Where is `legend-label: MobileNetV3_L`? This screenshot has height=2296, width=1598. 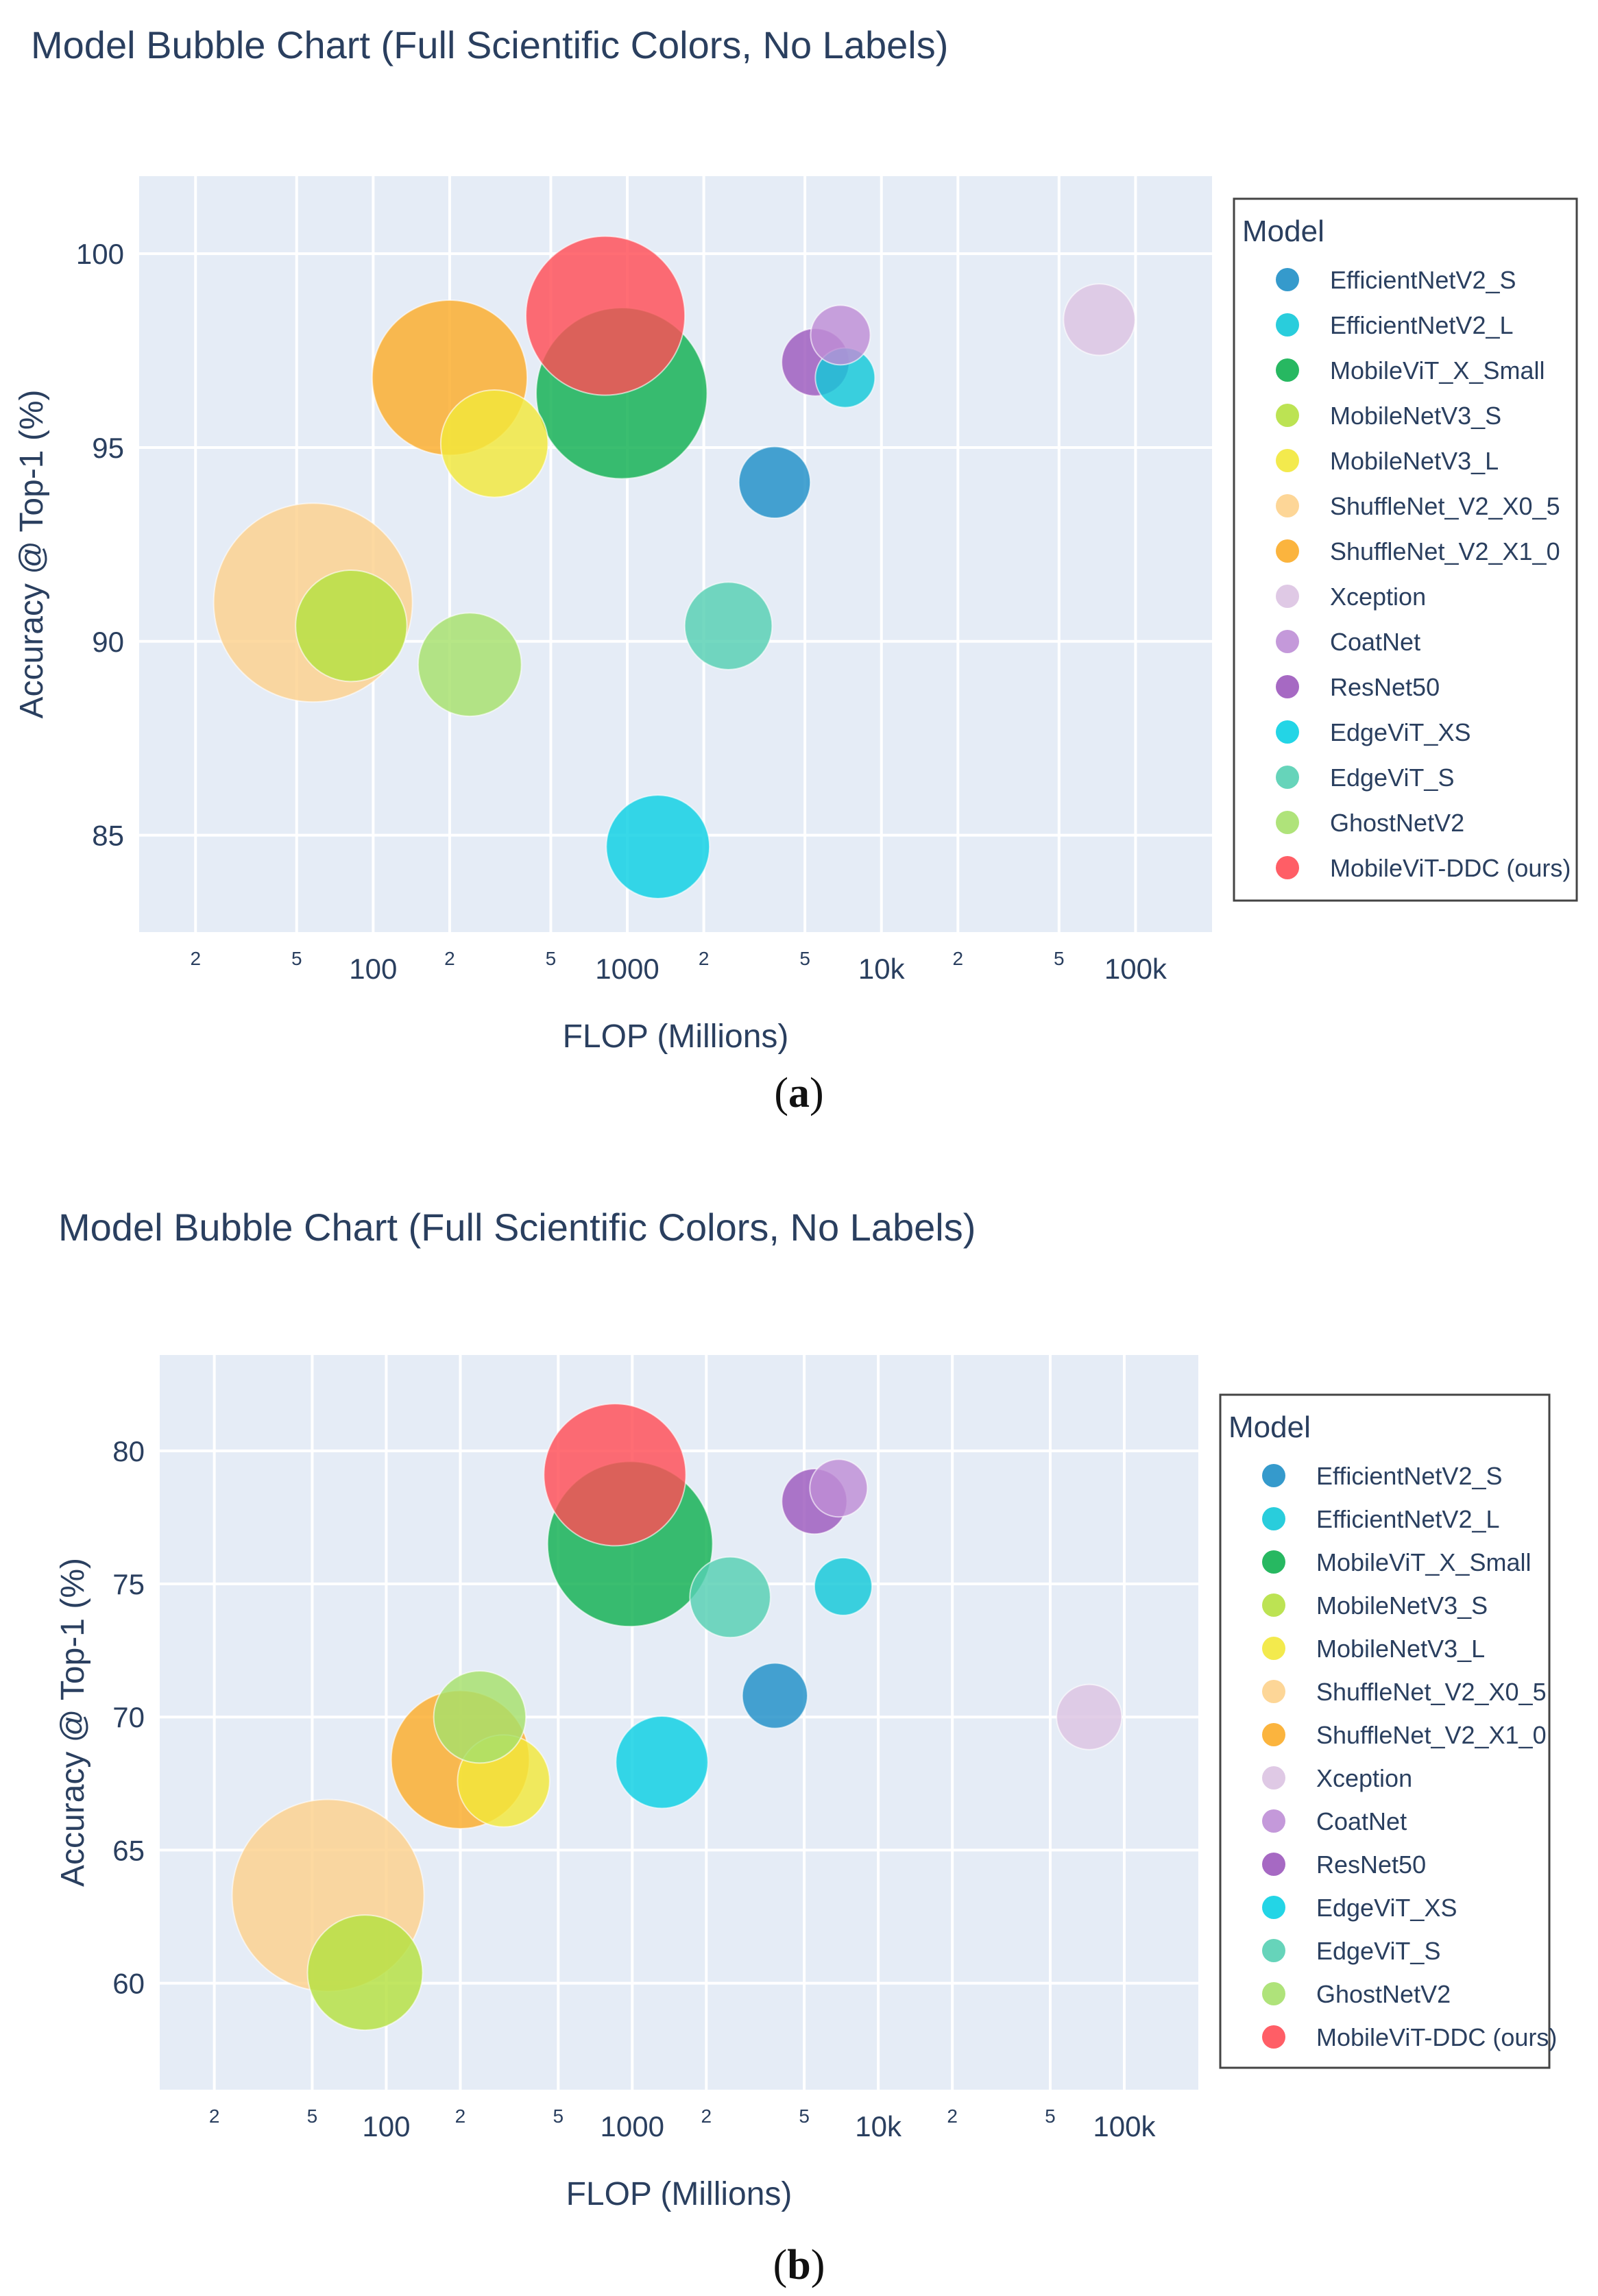
legend-label: MobileNetV3_L is located at coordinates (1414, 461).